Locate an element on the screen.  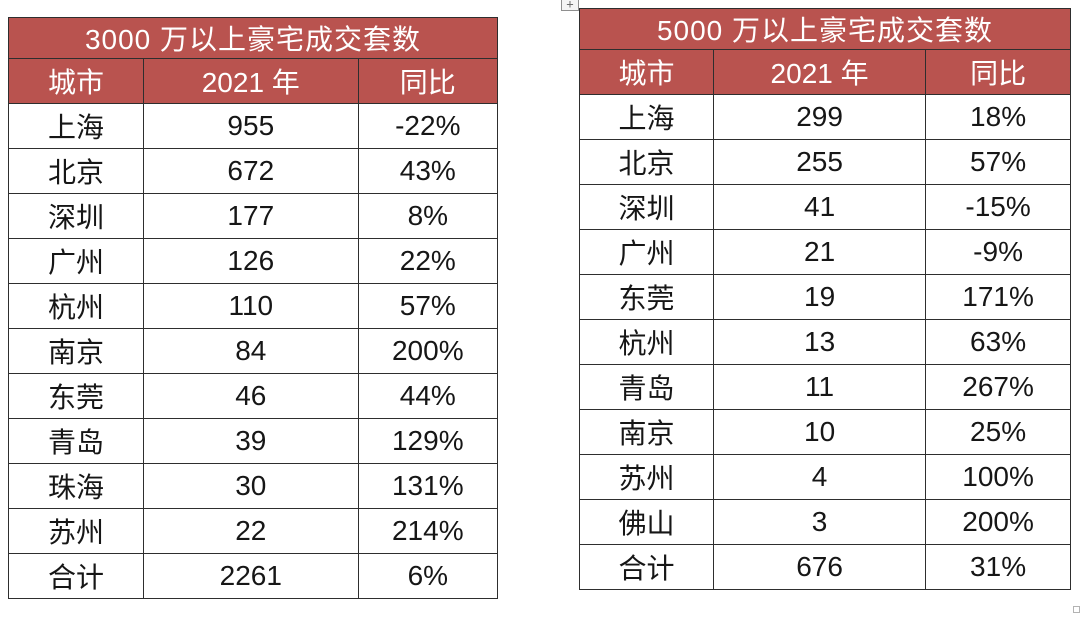
cell-yoy-value: 8% is located at coordinates (428, 216).